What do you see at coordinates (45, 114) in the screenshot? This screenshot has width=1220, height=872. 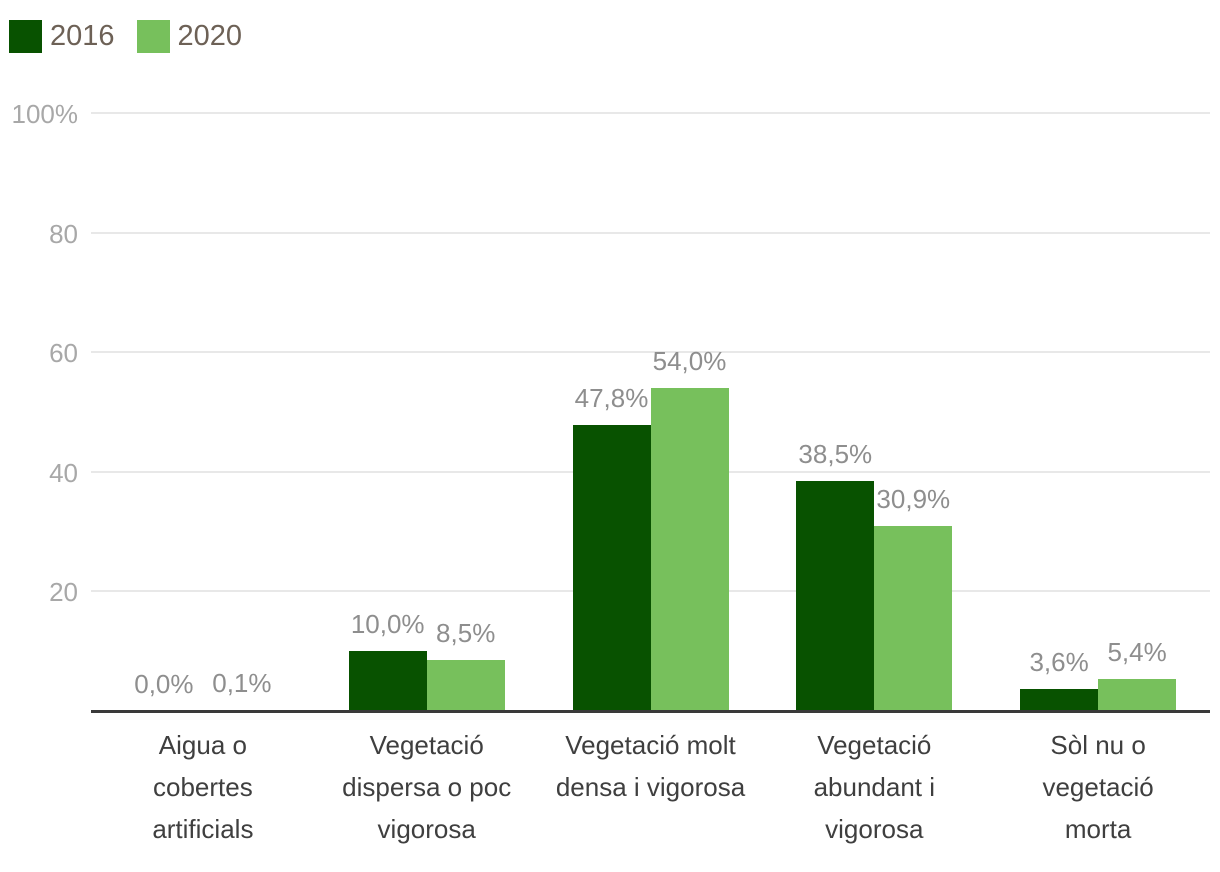 I see `y-tick-label-100: 100%` at bounding box center [45, 114].